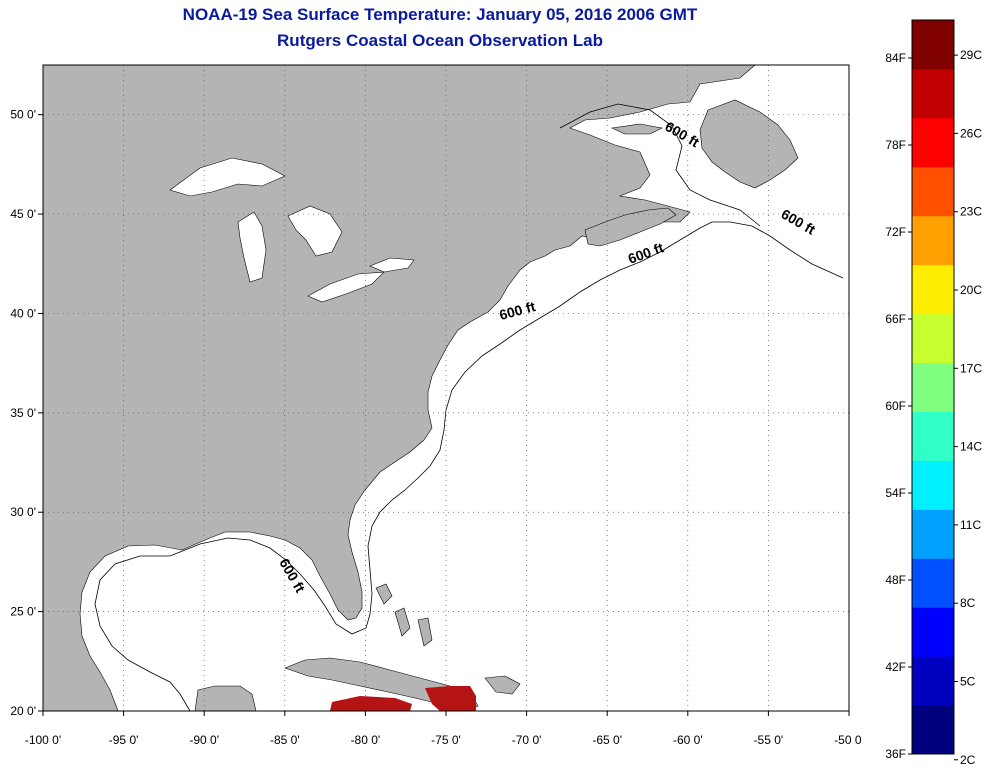 This screenshot has width=984, height=770. What do you see at coordinates (502, 685) in the screenshot?
I see `hispaniola-land` at bounding box center [502, 685].